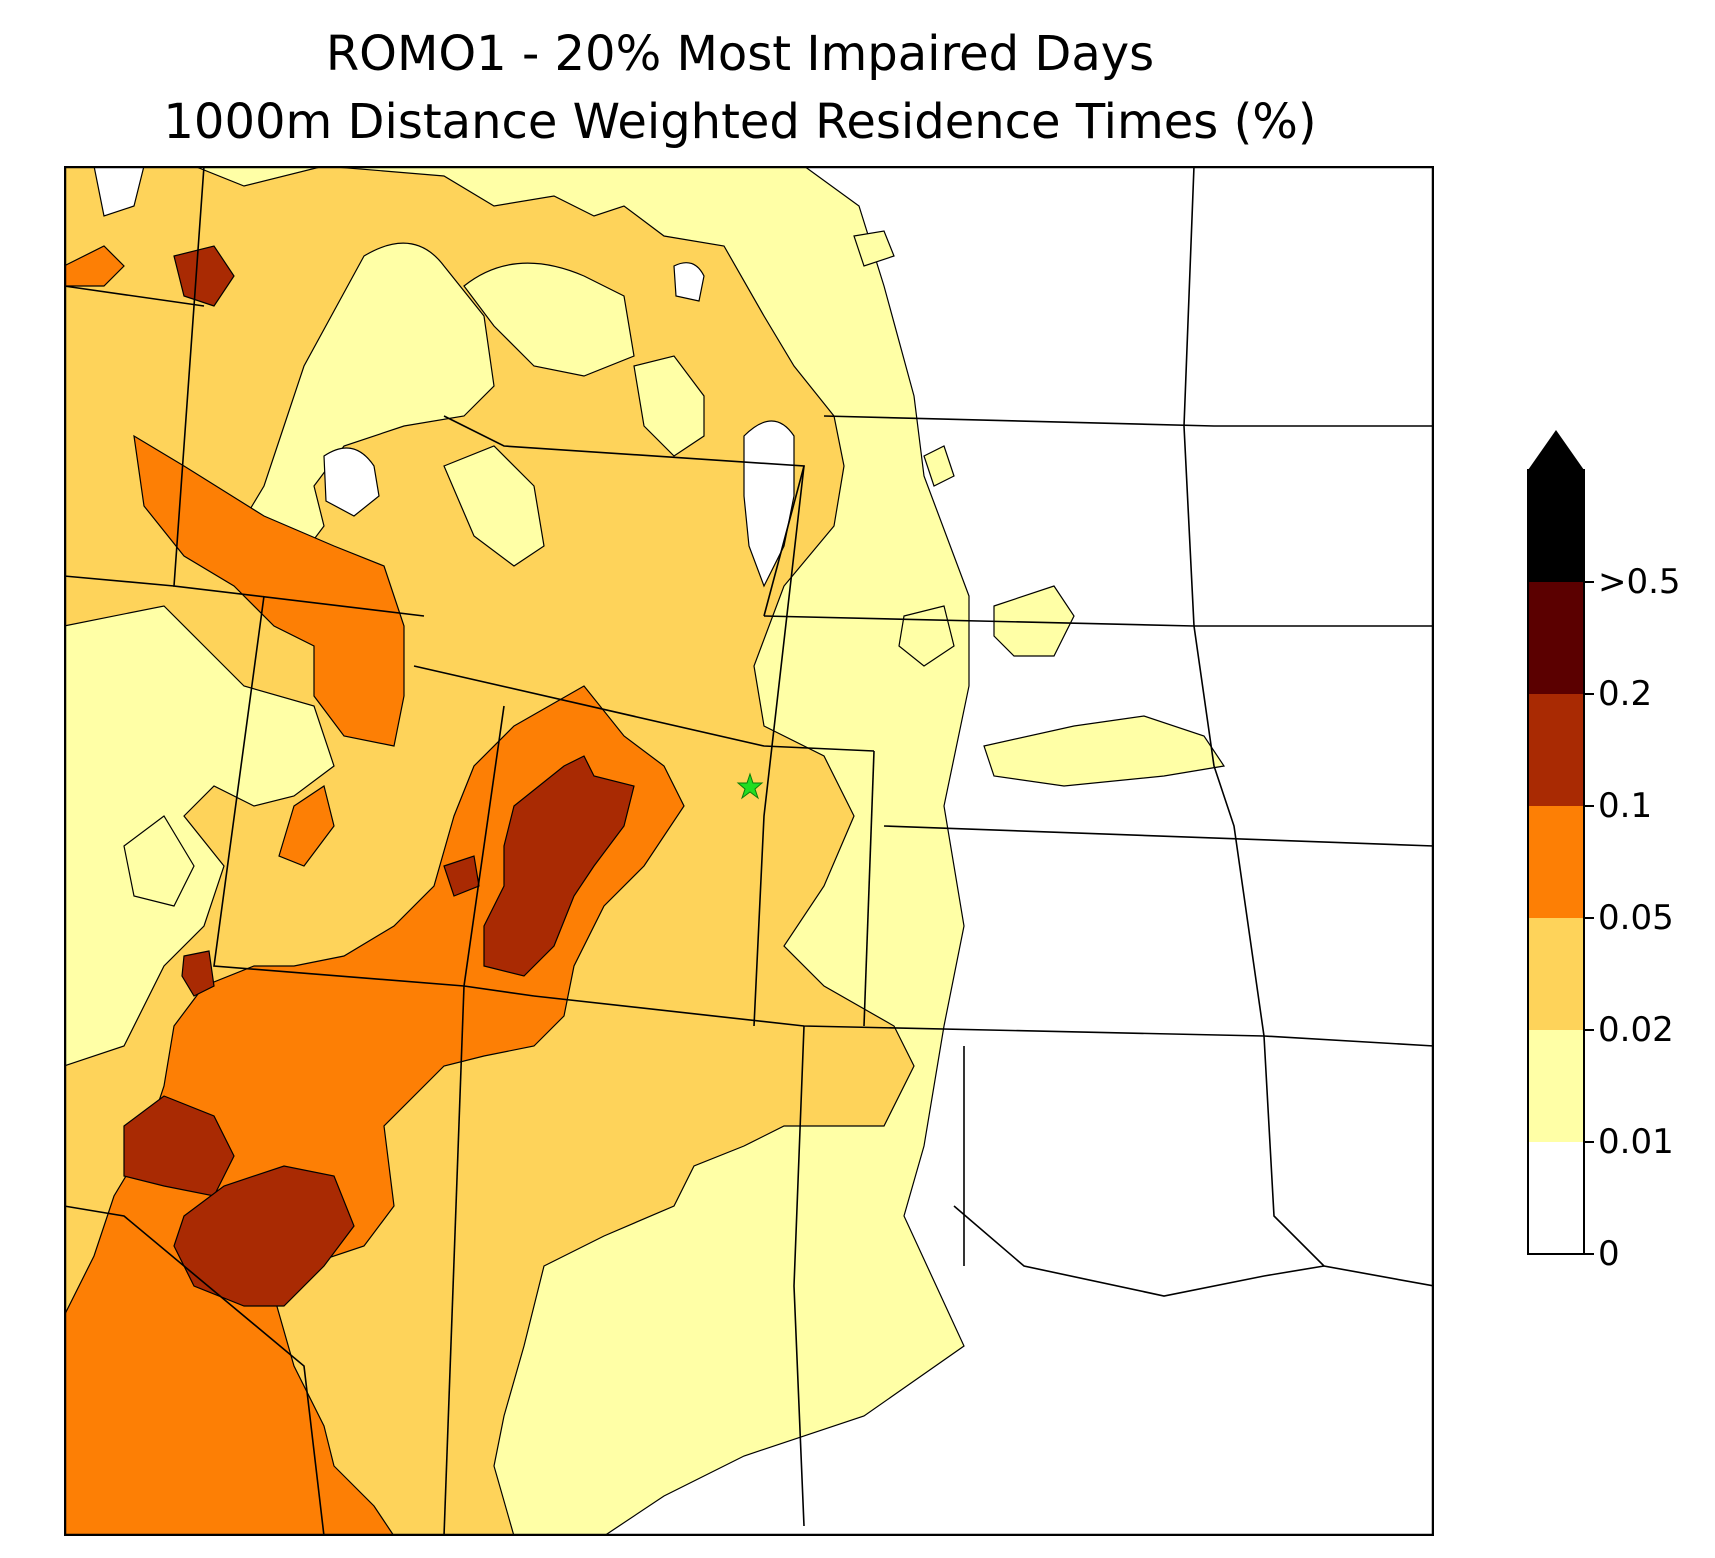 The image size is (1715, 1558). I want to click on colorbar, so click(1560, 842).